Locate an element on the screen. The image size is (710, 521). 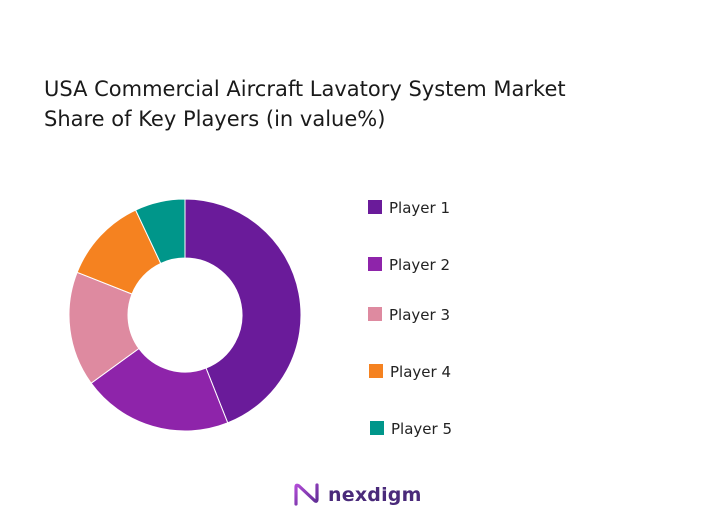
legend-label-4: Player 4 is located at coordinates (420, 372).